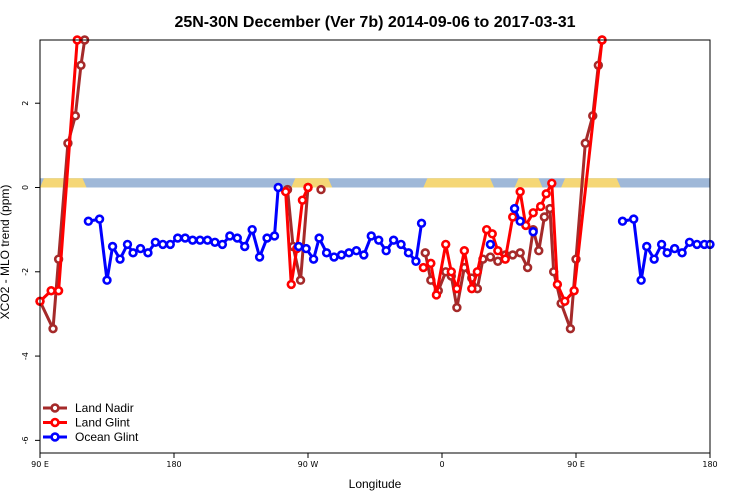 The image size is (750, 500). What do you see at coordinates (374, 461) in the screenshot?
I see `x-axis: 90 E 180 90 W 0 90 E 180` at bounding box center [374, 461].